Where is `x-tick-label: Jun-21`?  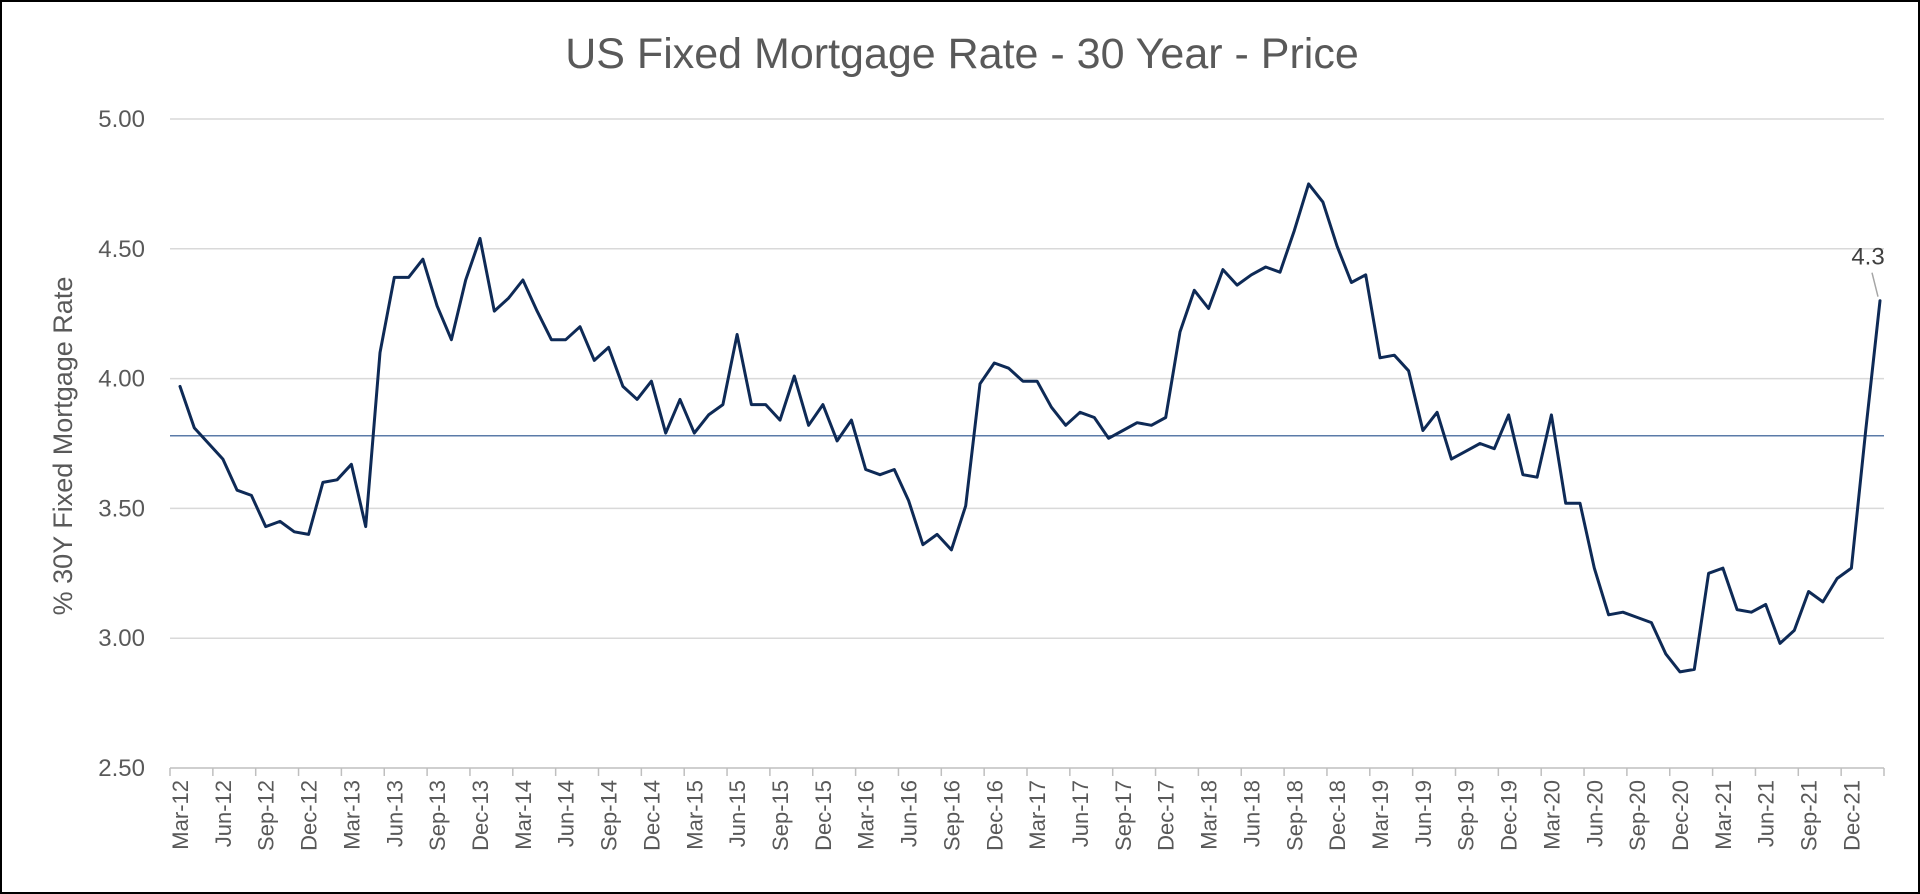
x-tick-label: Jun-21 is located at coordinates (1766, 813).